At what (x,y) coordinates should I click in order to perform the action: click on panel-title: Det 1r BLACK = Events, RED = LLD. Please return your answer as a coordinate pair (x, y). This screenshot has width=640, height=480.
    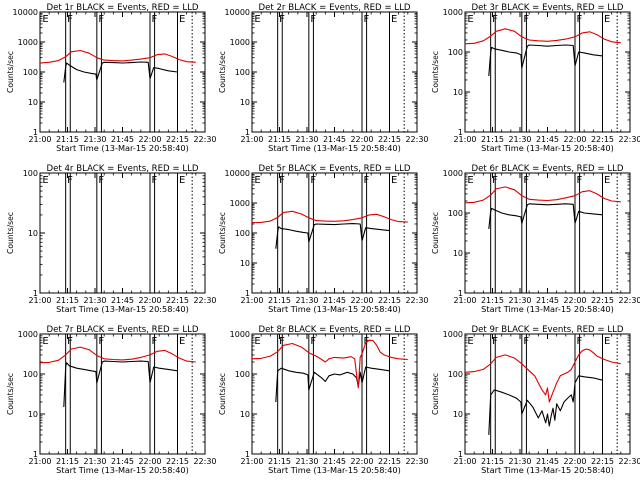
    Looking at the image, I should click on (122, 8).